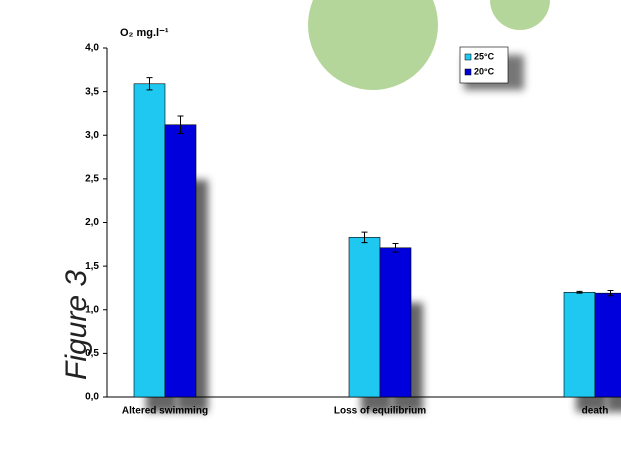  What do you see at coordinates (595, 411) in the screenshot?
I see `x-tick-label: death` at bounding box center [595, 411].